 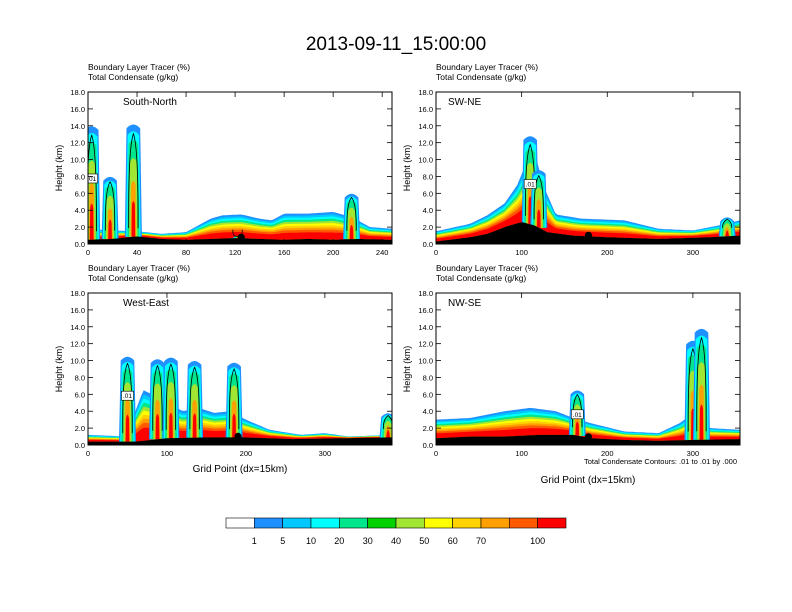 I want to click on terrain, so click(x=240, y=441).